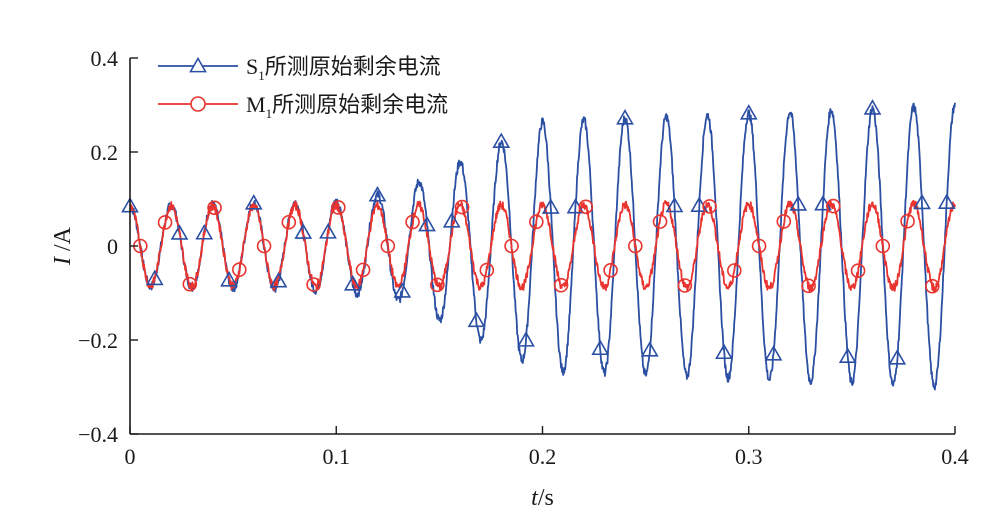 This screenshot has height=526, width=994. What do you see at coordinates (749, 456) in the screenshot?
I see `x-tick-label: 0.3` at bounding box center [749, 456].